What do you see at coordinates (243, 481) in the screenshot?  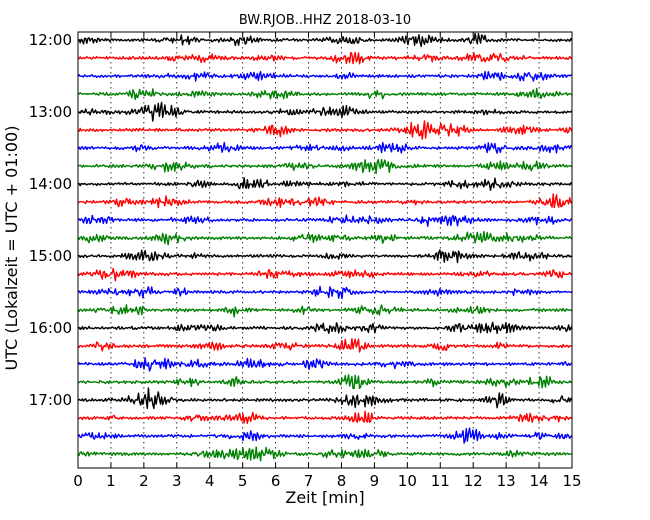 I see `x-tick-label: 5` at bounding box center [243, 481].